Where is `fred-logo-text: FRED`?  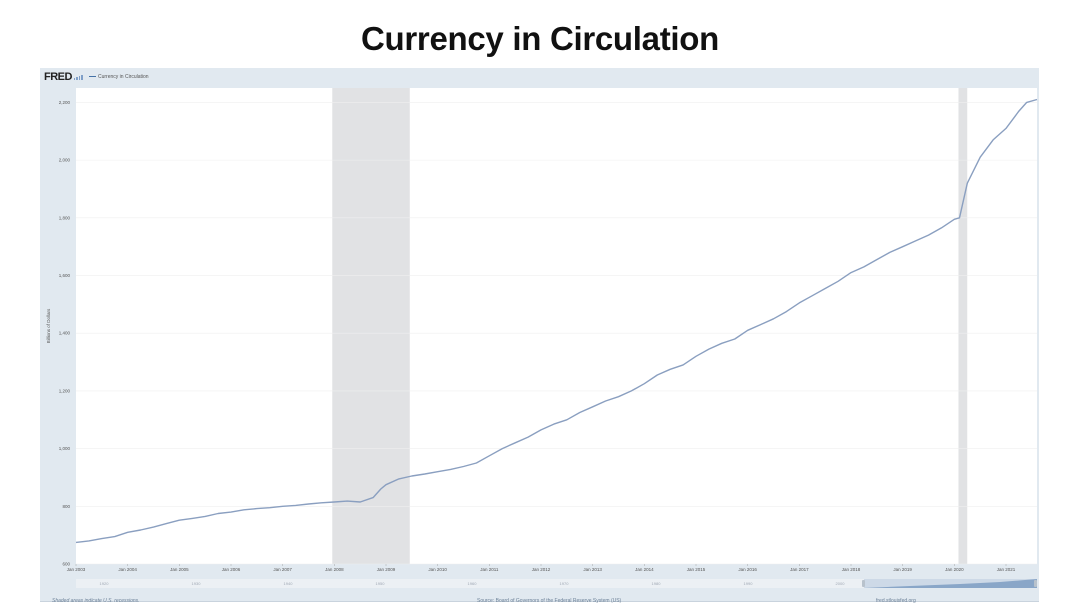 fred-logo-text: FRED is located at coordinates (58, 77).